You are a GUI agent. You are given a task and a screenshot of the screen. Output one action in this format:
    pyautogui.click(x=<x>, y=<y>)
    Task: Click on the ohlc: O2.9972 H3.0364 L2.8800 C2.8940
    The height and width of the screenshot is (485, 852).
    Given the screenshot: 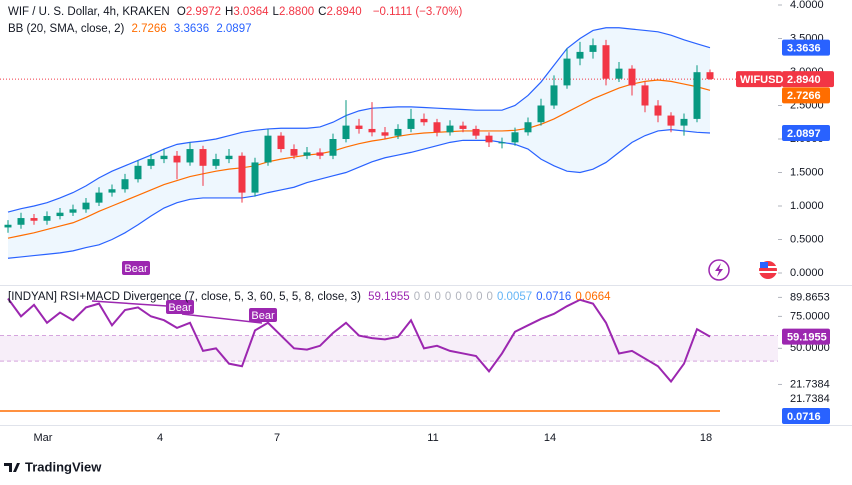 What is the action you would take?
    pyautogui.click(x=271, y=12)
    